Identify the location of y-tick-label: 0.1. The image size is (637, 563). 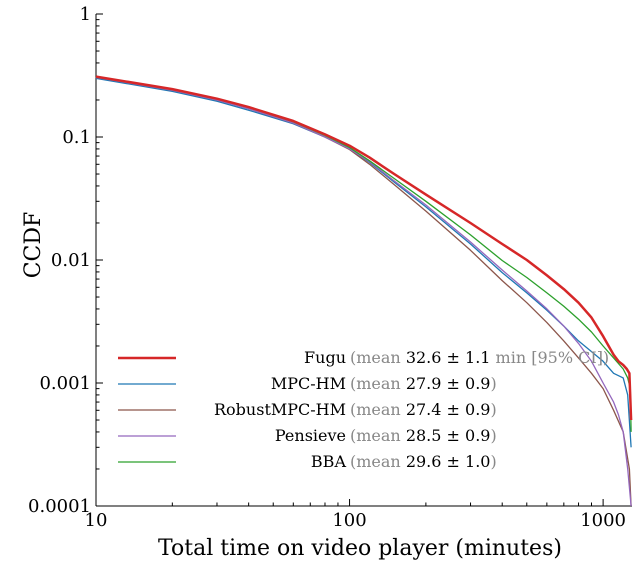
(76, 137).